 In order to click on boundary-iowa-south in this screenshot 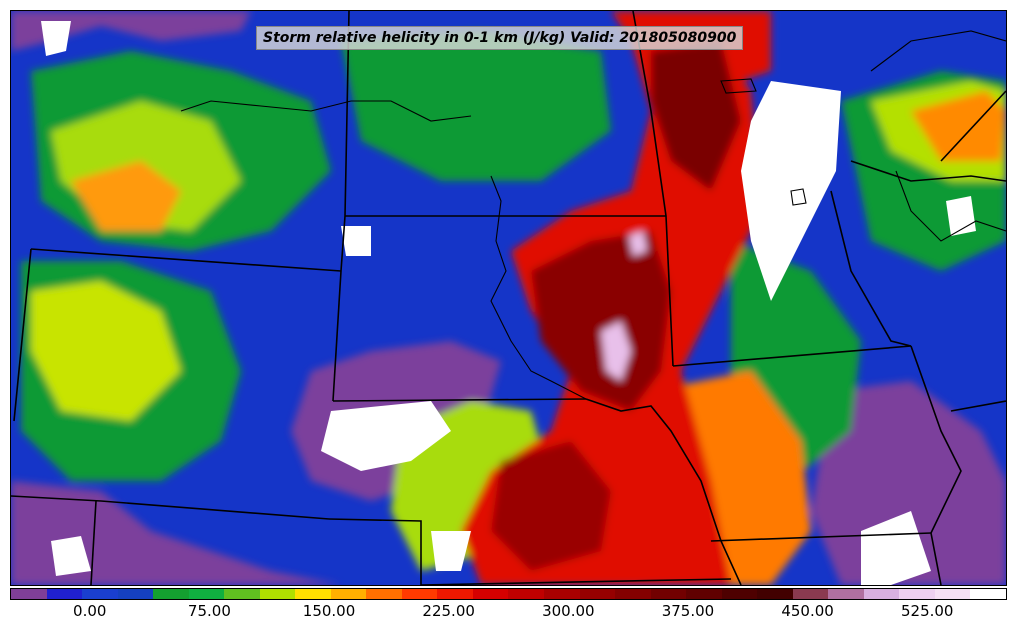, I will do `click(821, 537)`.